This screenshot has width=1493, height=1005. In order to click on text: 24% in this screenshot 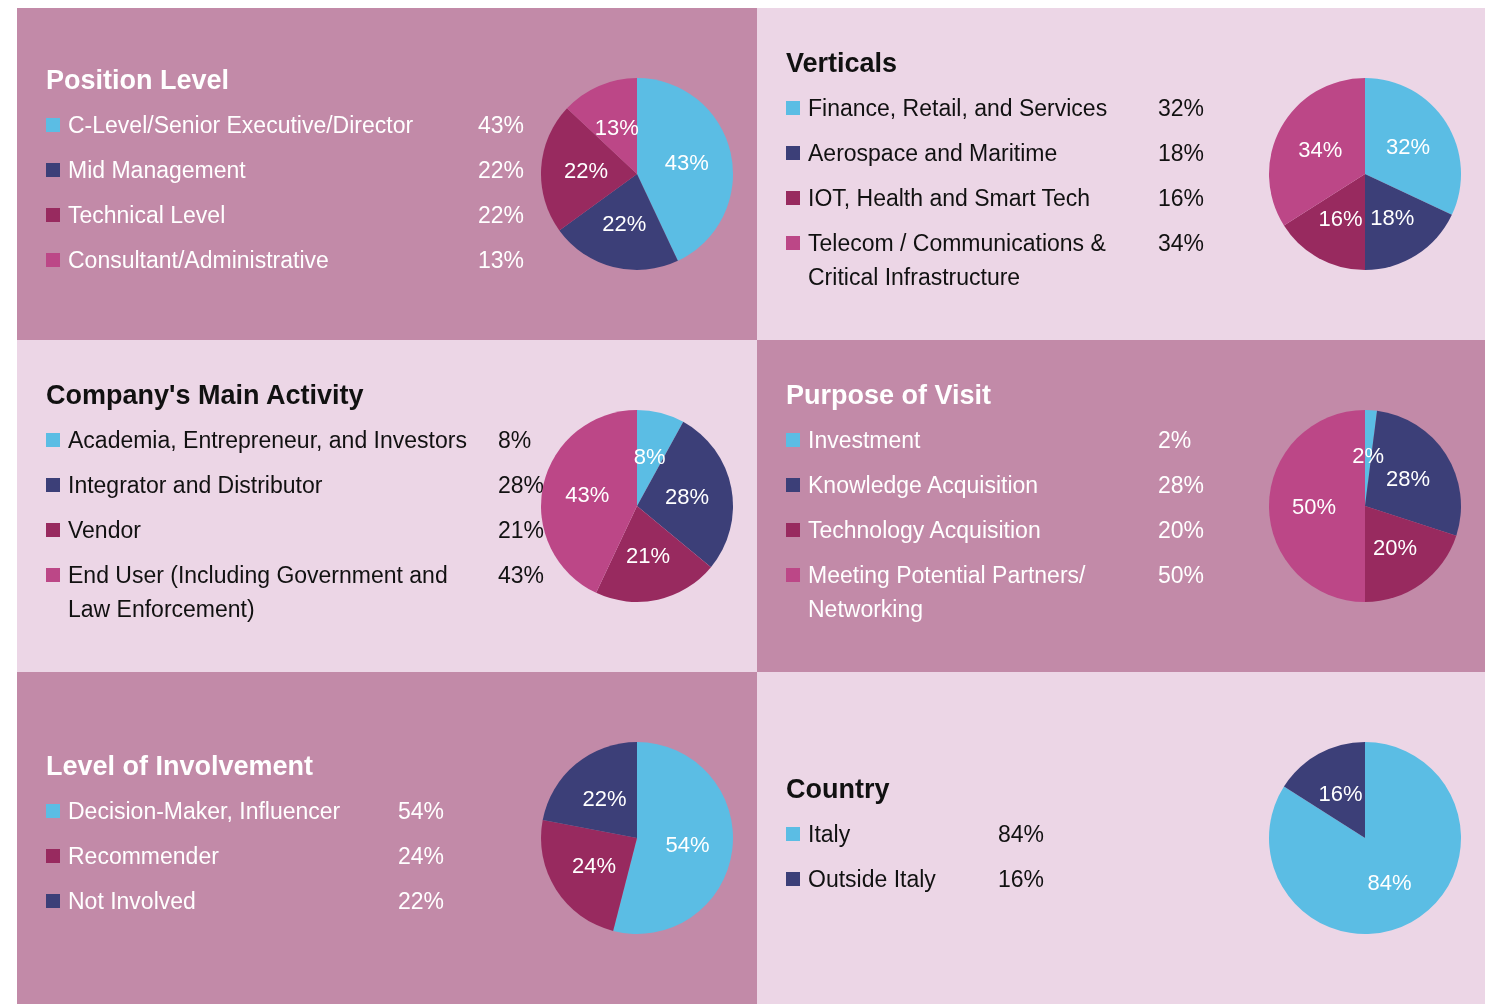, I will do `click(421, 856)`.